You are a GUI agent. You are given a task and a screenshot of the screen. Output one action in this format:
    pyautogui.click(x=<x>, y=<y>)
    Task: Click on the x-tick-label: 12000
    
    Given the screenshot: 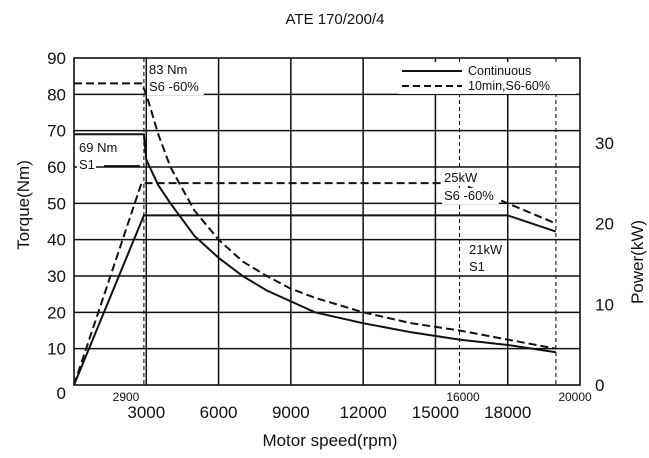 What is the action you would take?
    pyautogui.click(x=363, y=412)
    